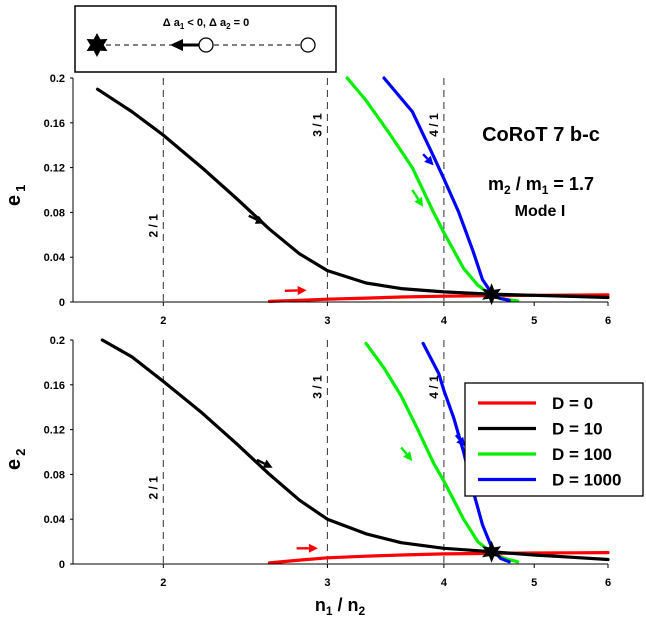  What do you see at coordinates (541, 185) in the screenshot?
I see `mass-ratio: m2 / m1 = 1.7` at bounding box center [541, 185].